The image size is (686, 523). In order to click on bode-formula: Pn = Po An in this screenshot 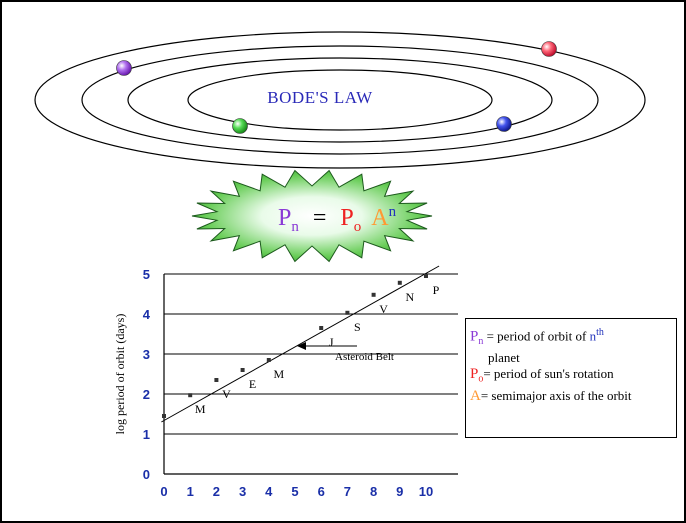, I will do `click(337, 220)`.